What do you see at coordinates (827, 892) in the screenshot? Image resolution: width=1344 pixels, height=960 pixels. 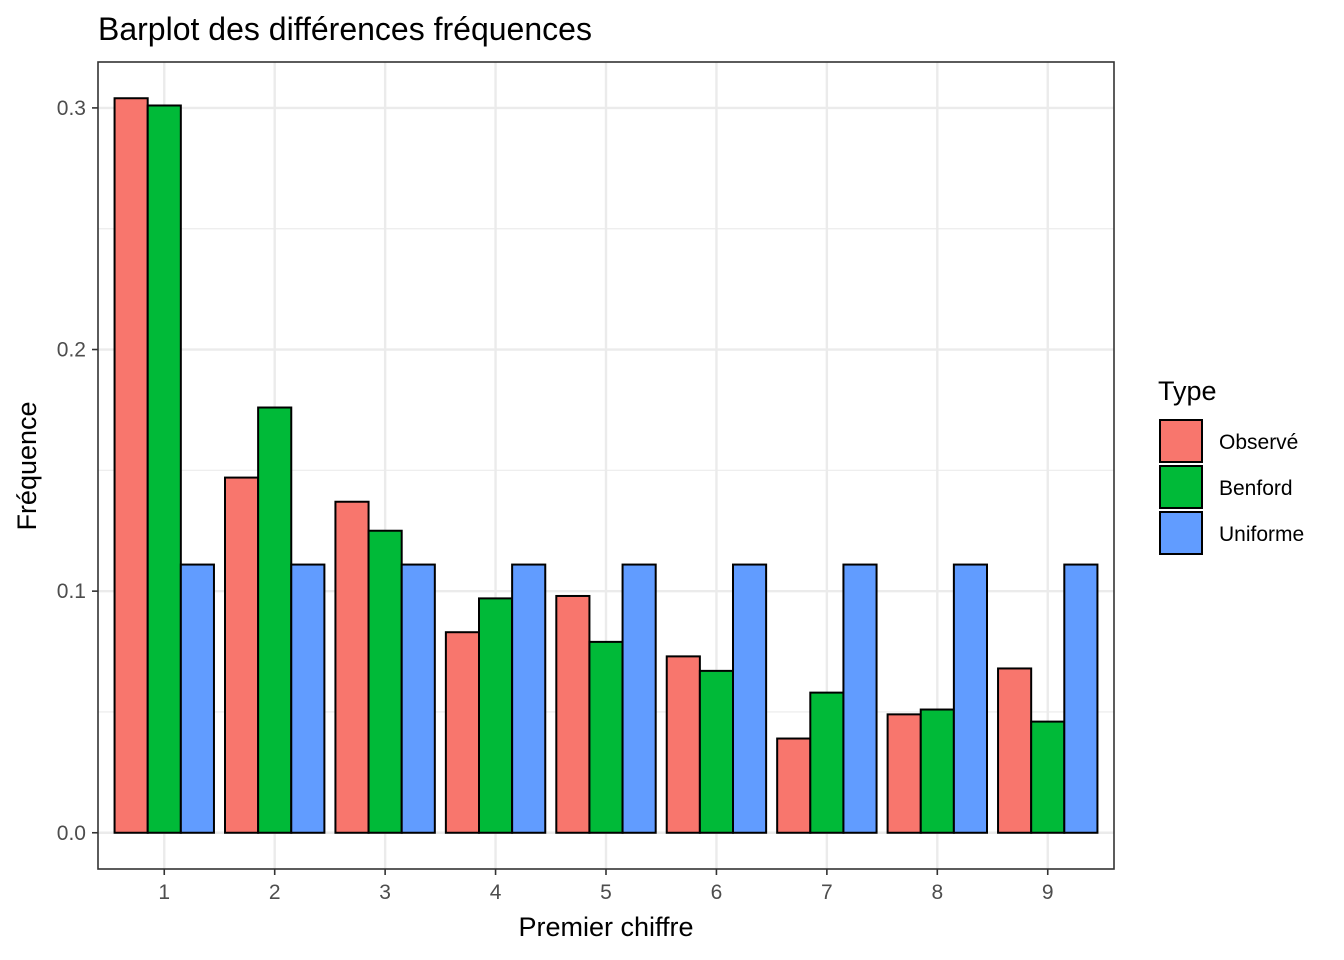 I see `x-tick-label: 7` at bounding box center [827, 892].